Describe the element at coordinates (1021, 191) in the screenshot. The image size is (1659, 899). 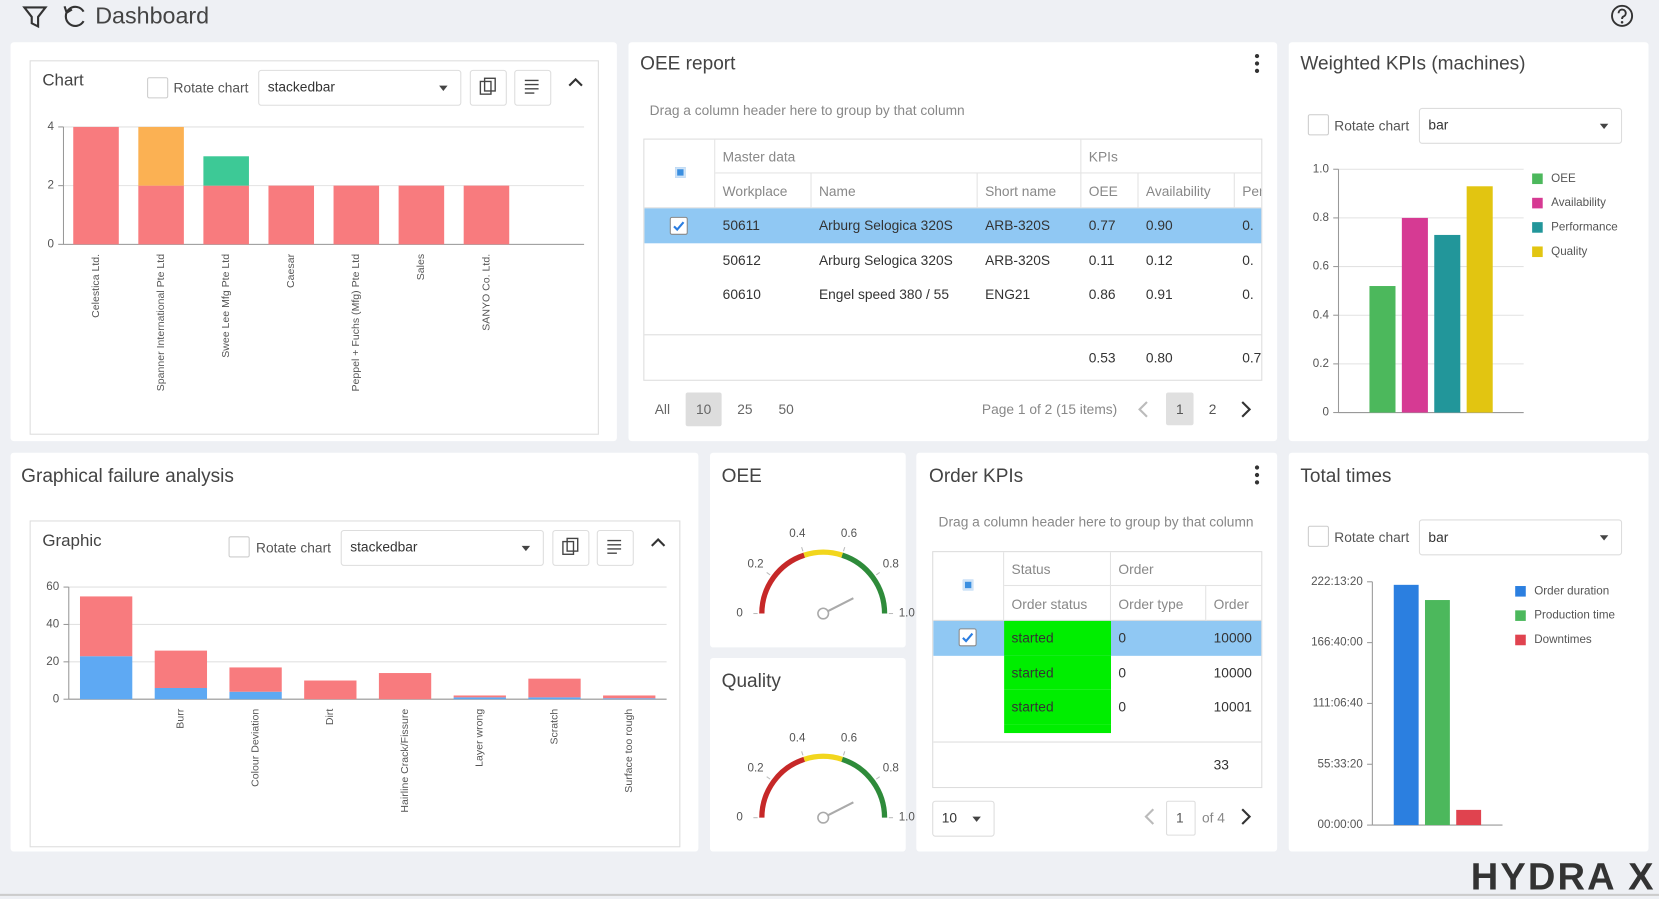
I see `column-header: Short name` at that location.